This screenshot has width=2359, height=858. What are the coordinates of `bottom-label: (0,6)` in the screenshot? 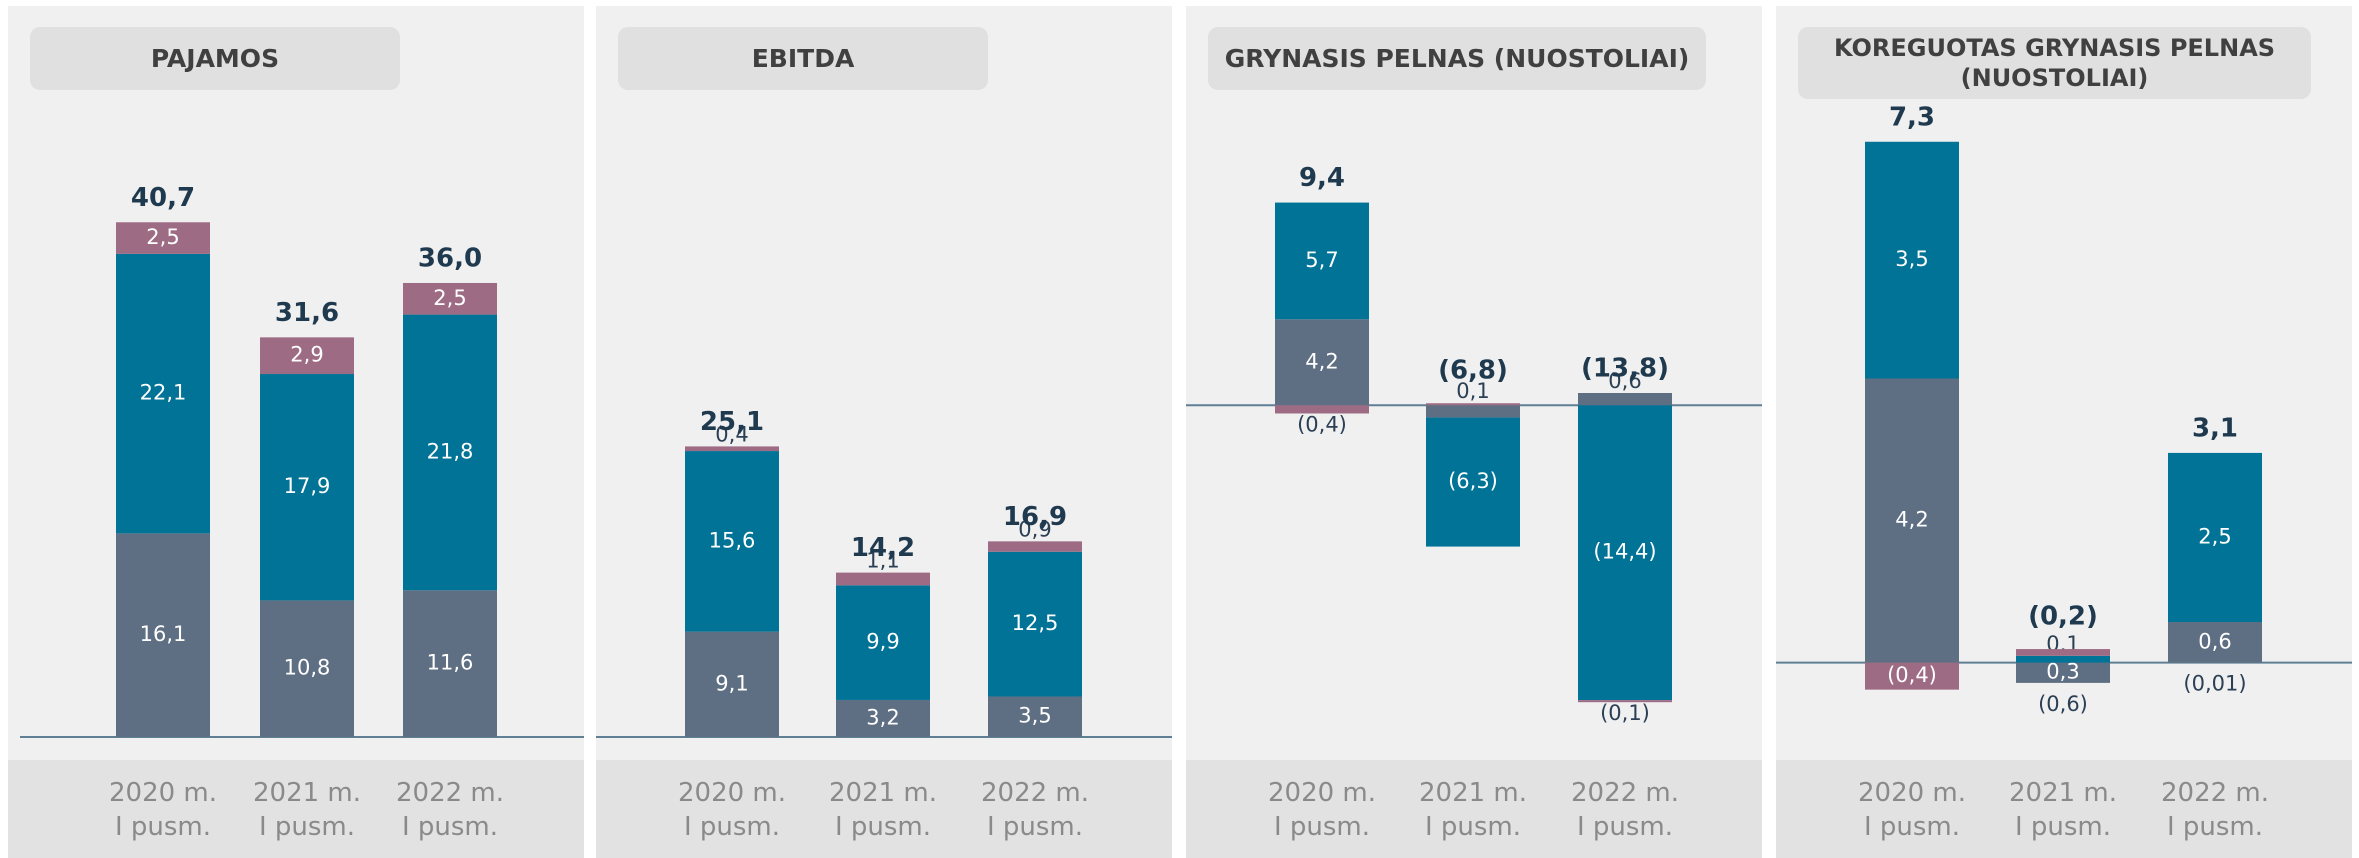 It's located at (2063, 704).